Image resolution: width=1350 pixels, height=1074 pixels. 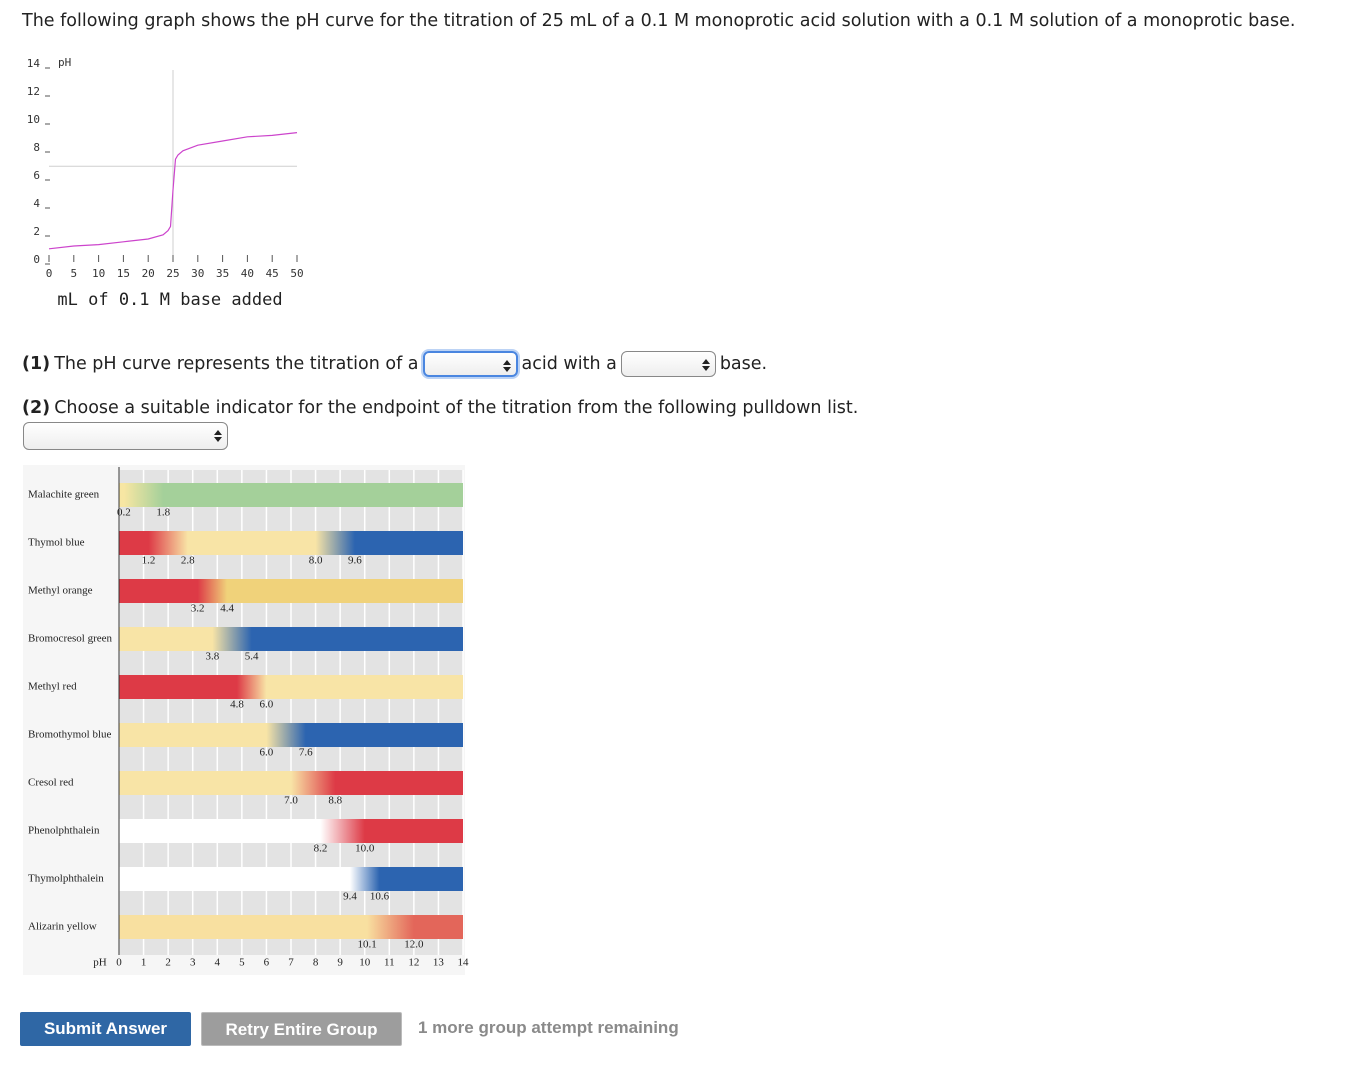 What do you see at coordinates (62, 927) in the screenshot?
I see `indicator-name: Alizarin yellow` at bounding box center [62, 927].